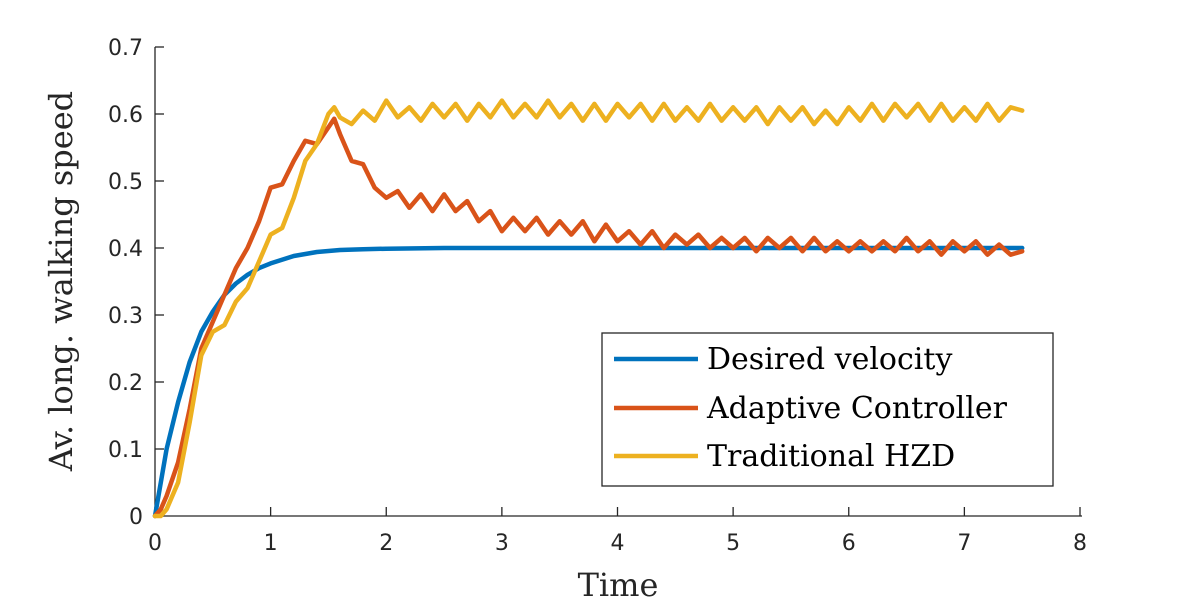 Image resolution: width=1196 pixels, height=611 pixels. Describe the element at coordinates (125, 316) in the screenshot. I see `y-tick-label: 0.3` at that location.